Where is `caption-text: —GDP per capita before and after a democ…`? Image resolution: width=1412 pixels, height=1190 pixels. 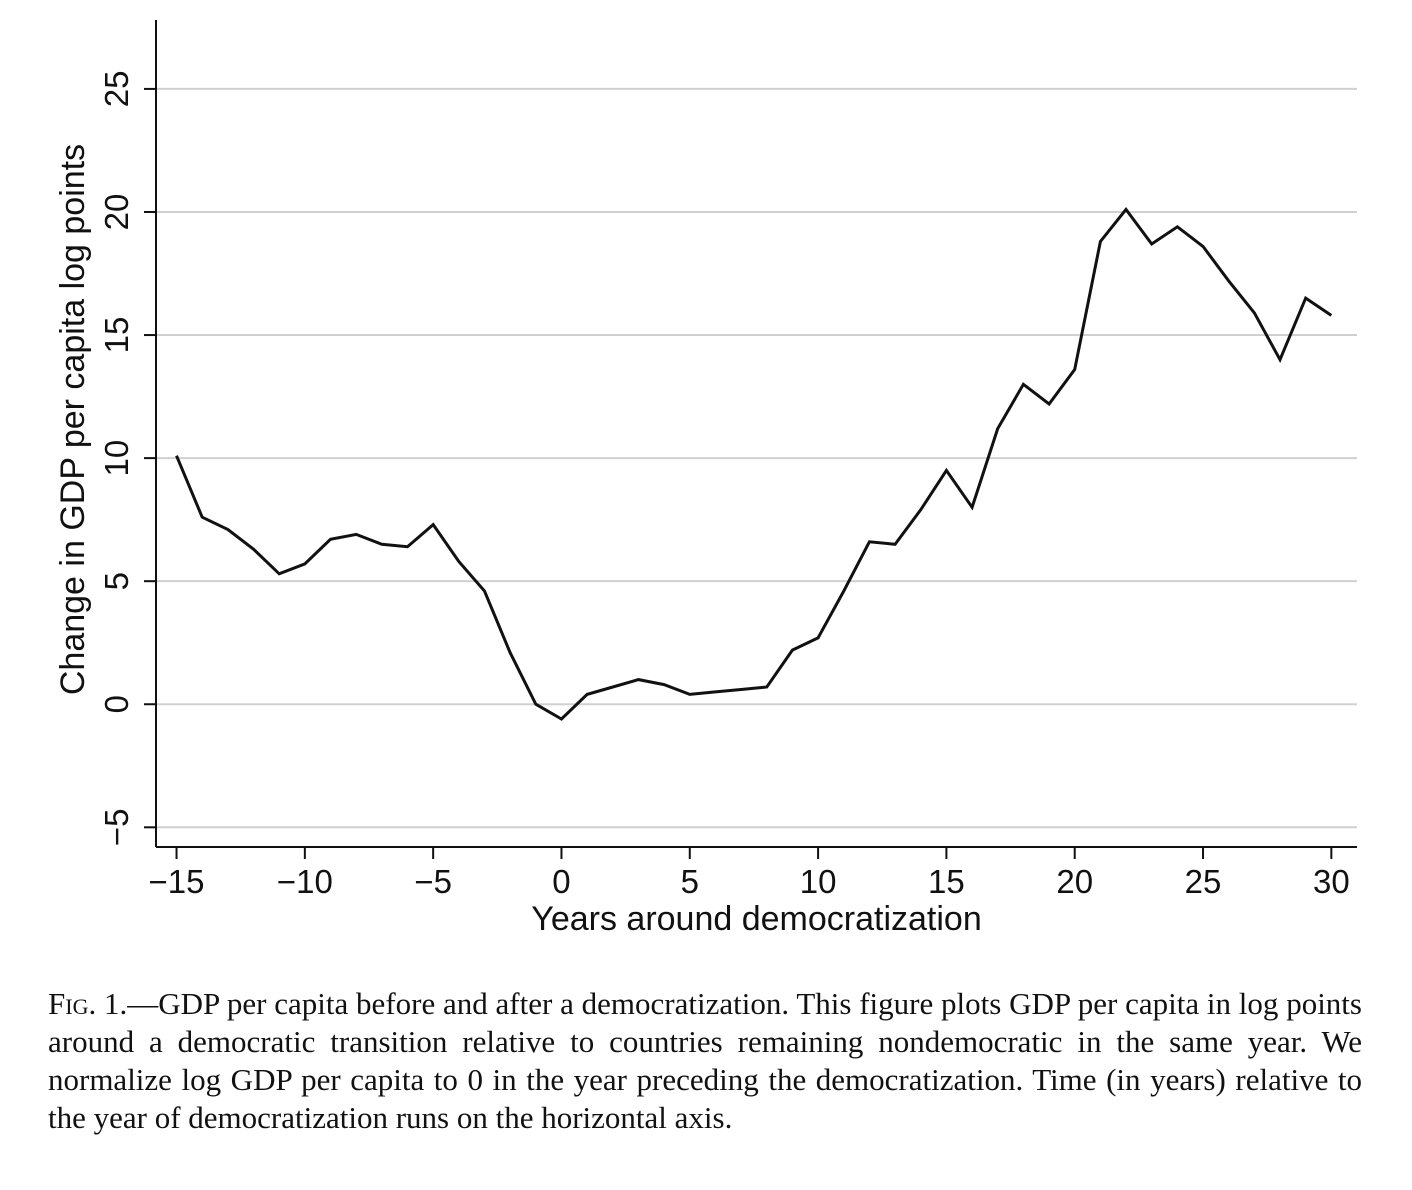 caption-text: —GDP per capita before and after a democ… is located at coordinates (705, 1060).